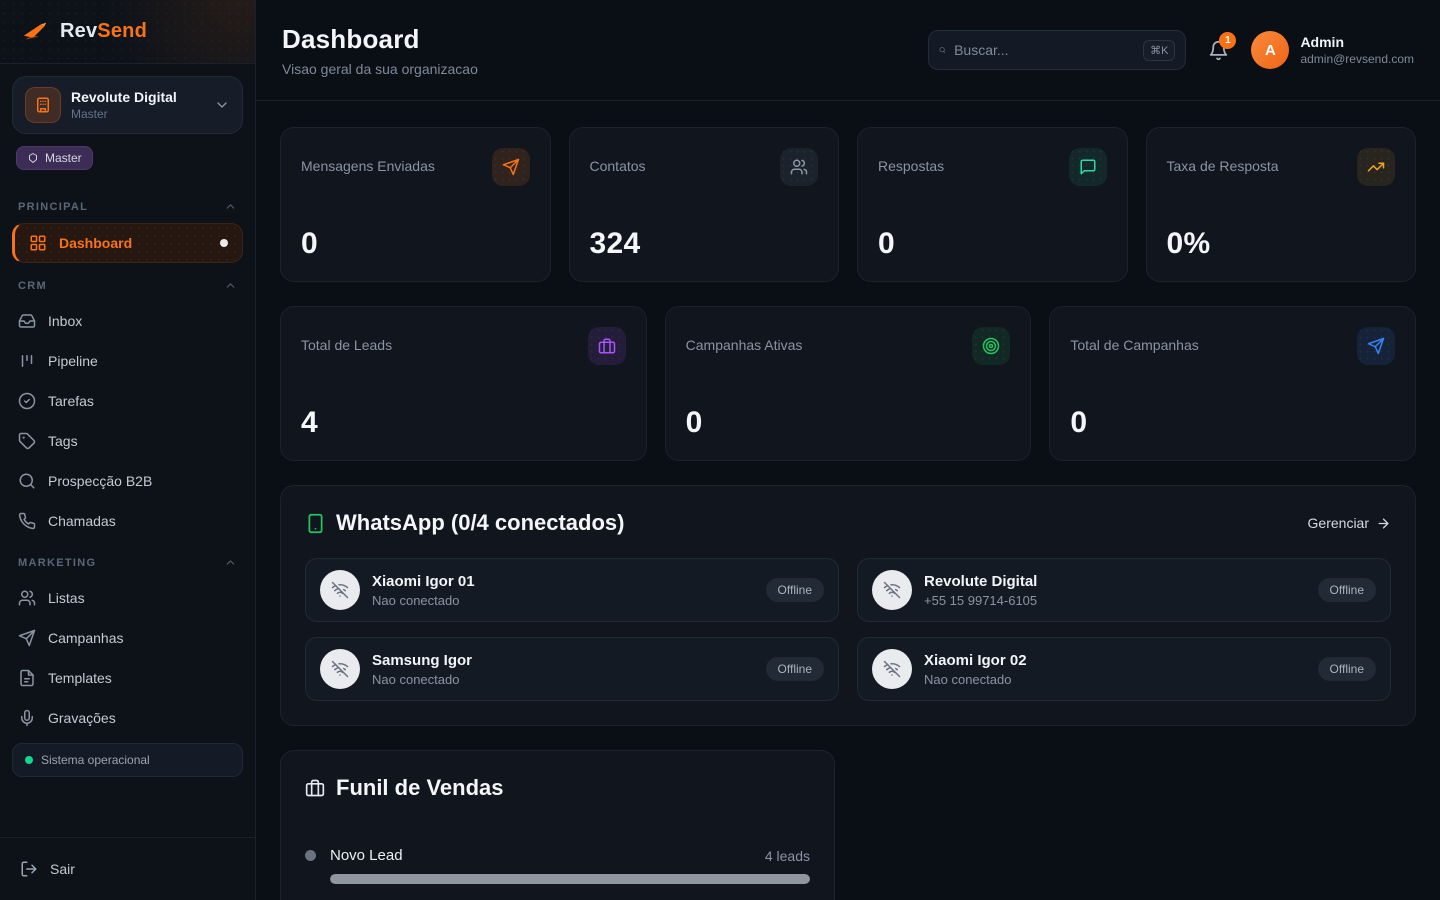  Describe the element at coordinates (1124, 669) in the screenshot. I see `connection-card: Xiaomi Igor 02 Nao conectado Offline` at that location.